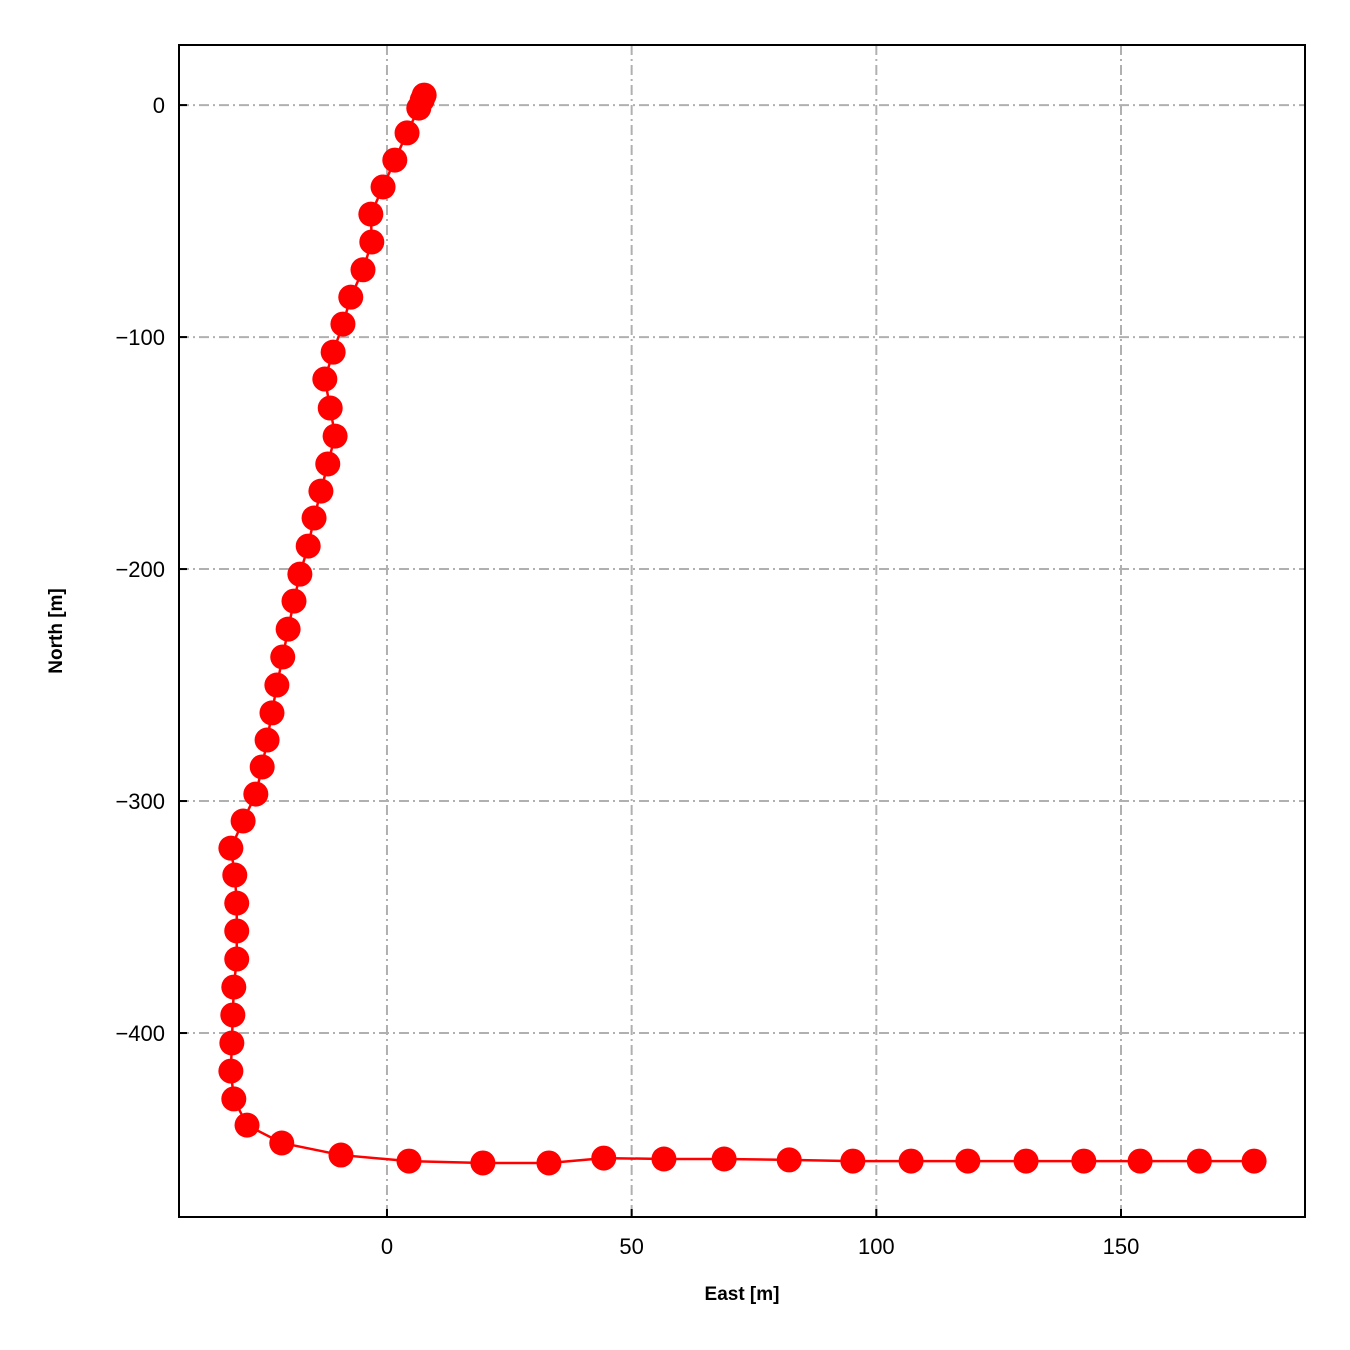 The height and width of the screenshot is (1350, 1350). I want to click on y-tick-label: 0, so click(159, 105).